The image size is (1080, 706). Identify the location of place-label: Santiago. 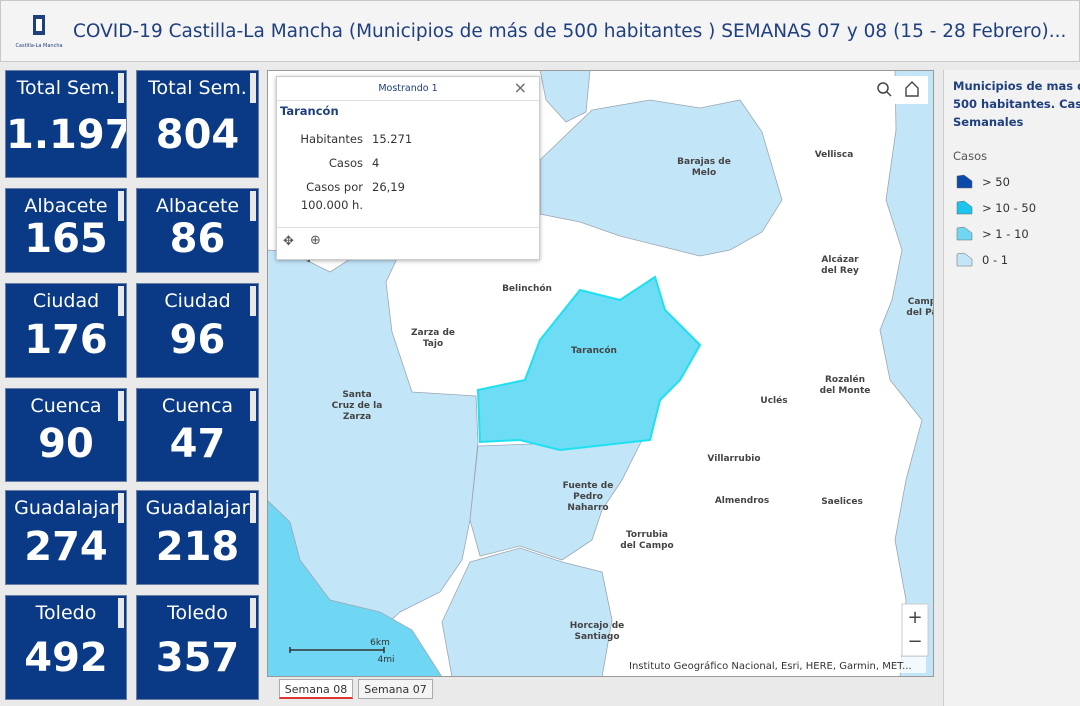
(596, 637).